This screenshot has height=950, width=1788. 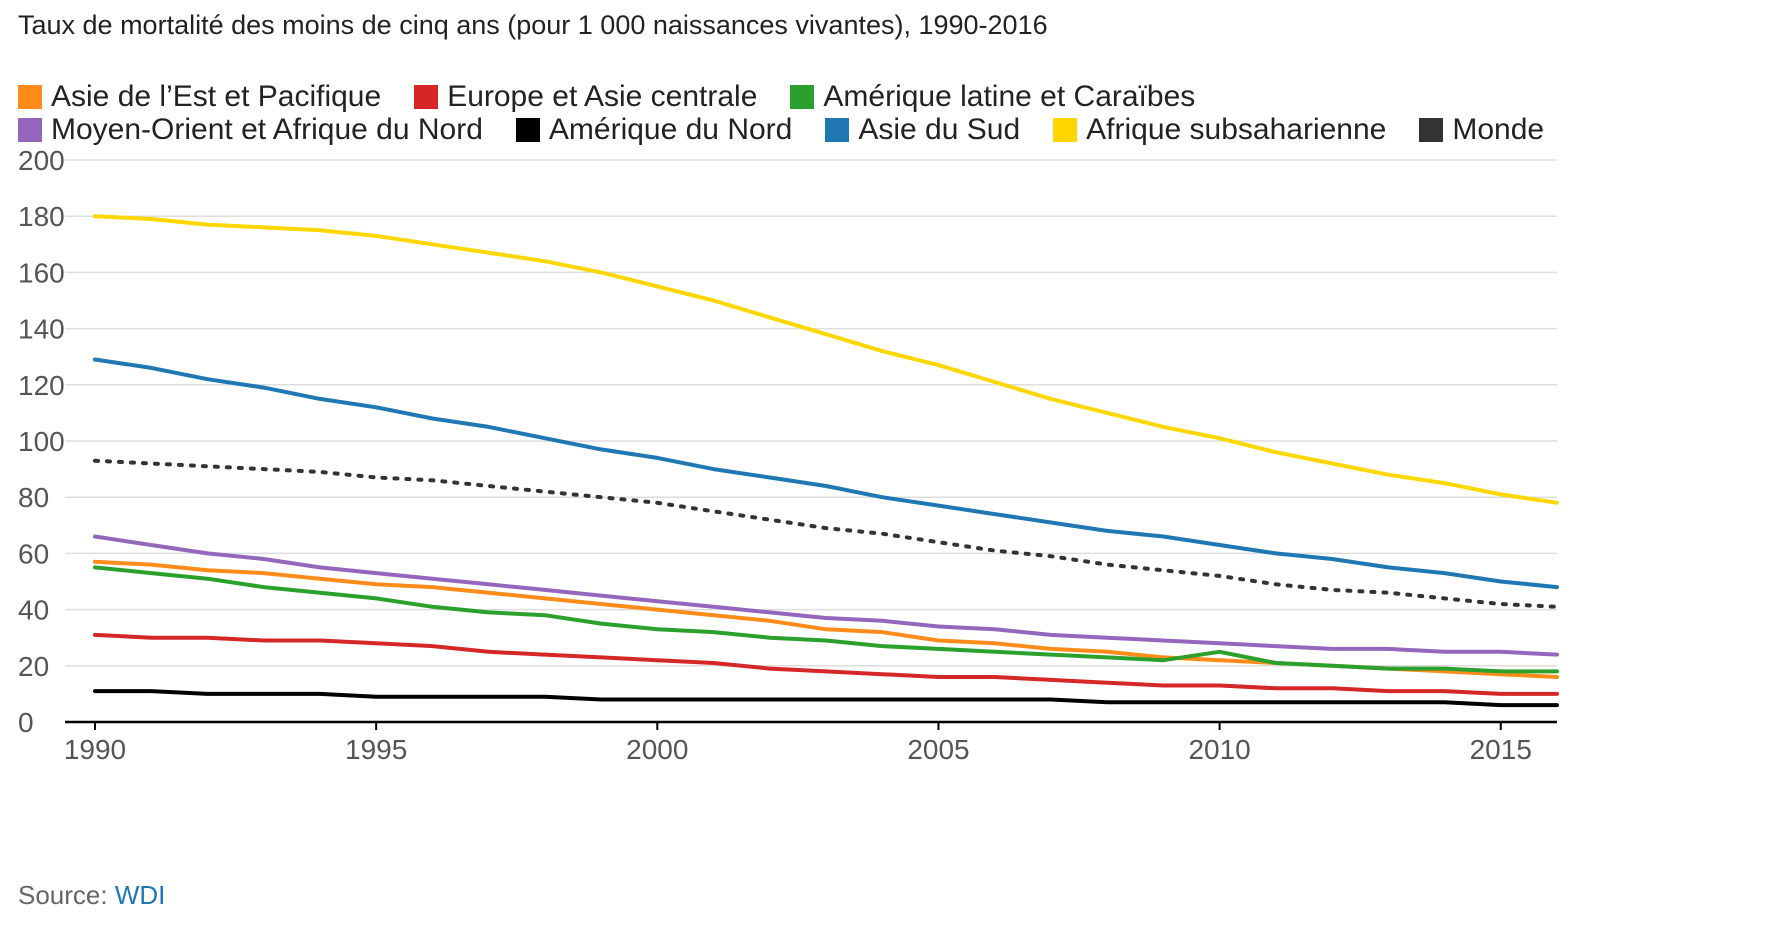 I want to click on legend-label: Monde, so click(x=1498, y=129).